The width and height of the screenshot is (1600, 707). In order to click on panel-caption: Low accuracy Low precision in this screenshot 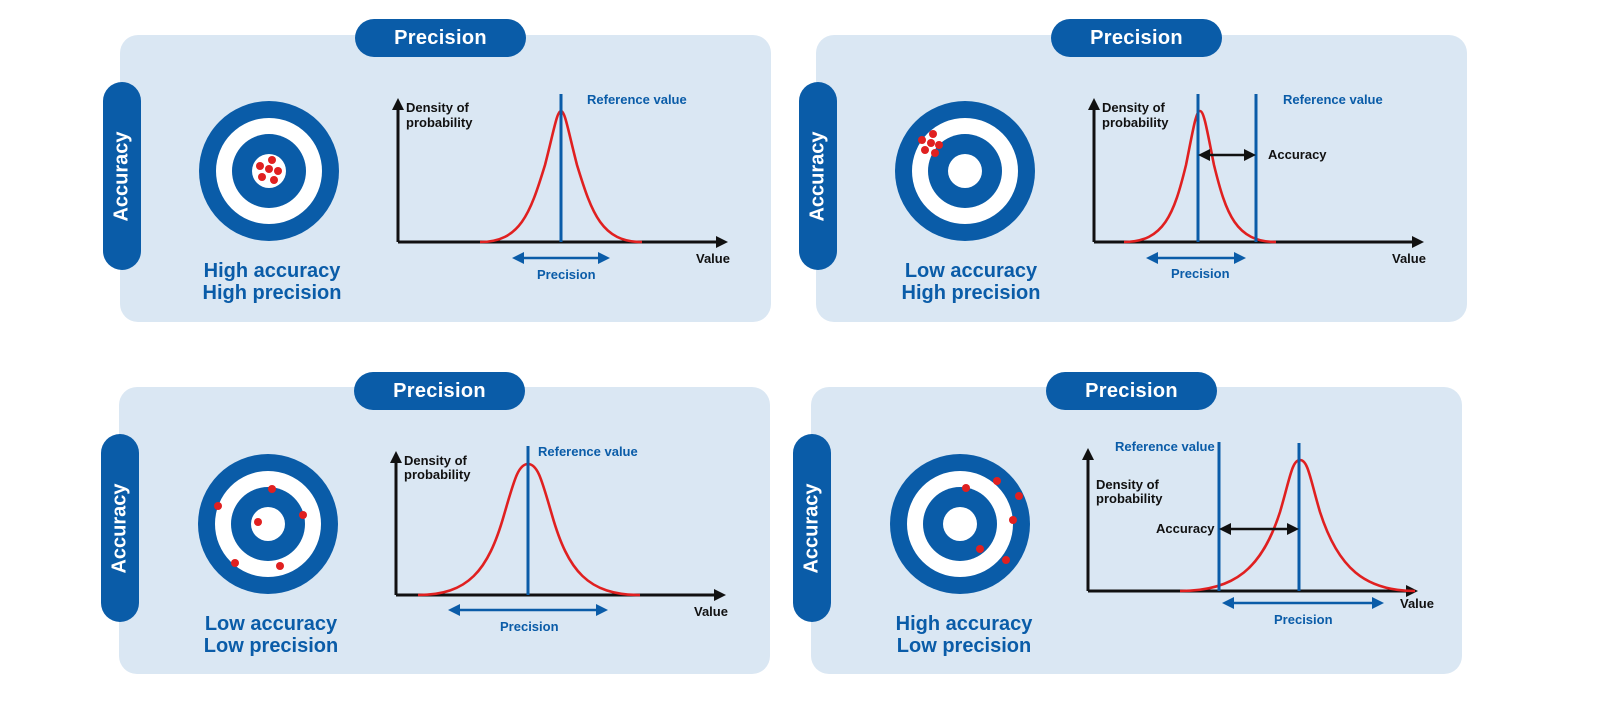, I will do `click(271, 635)`.